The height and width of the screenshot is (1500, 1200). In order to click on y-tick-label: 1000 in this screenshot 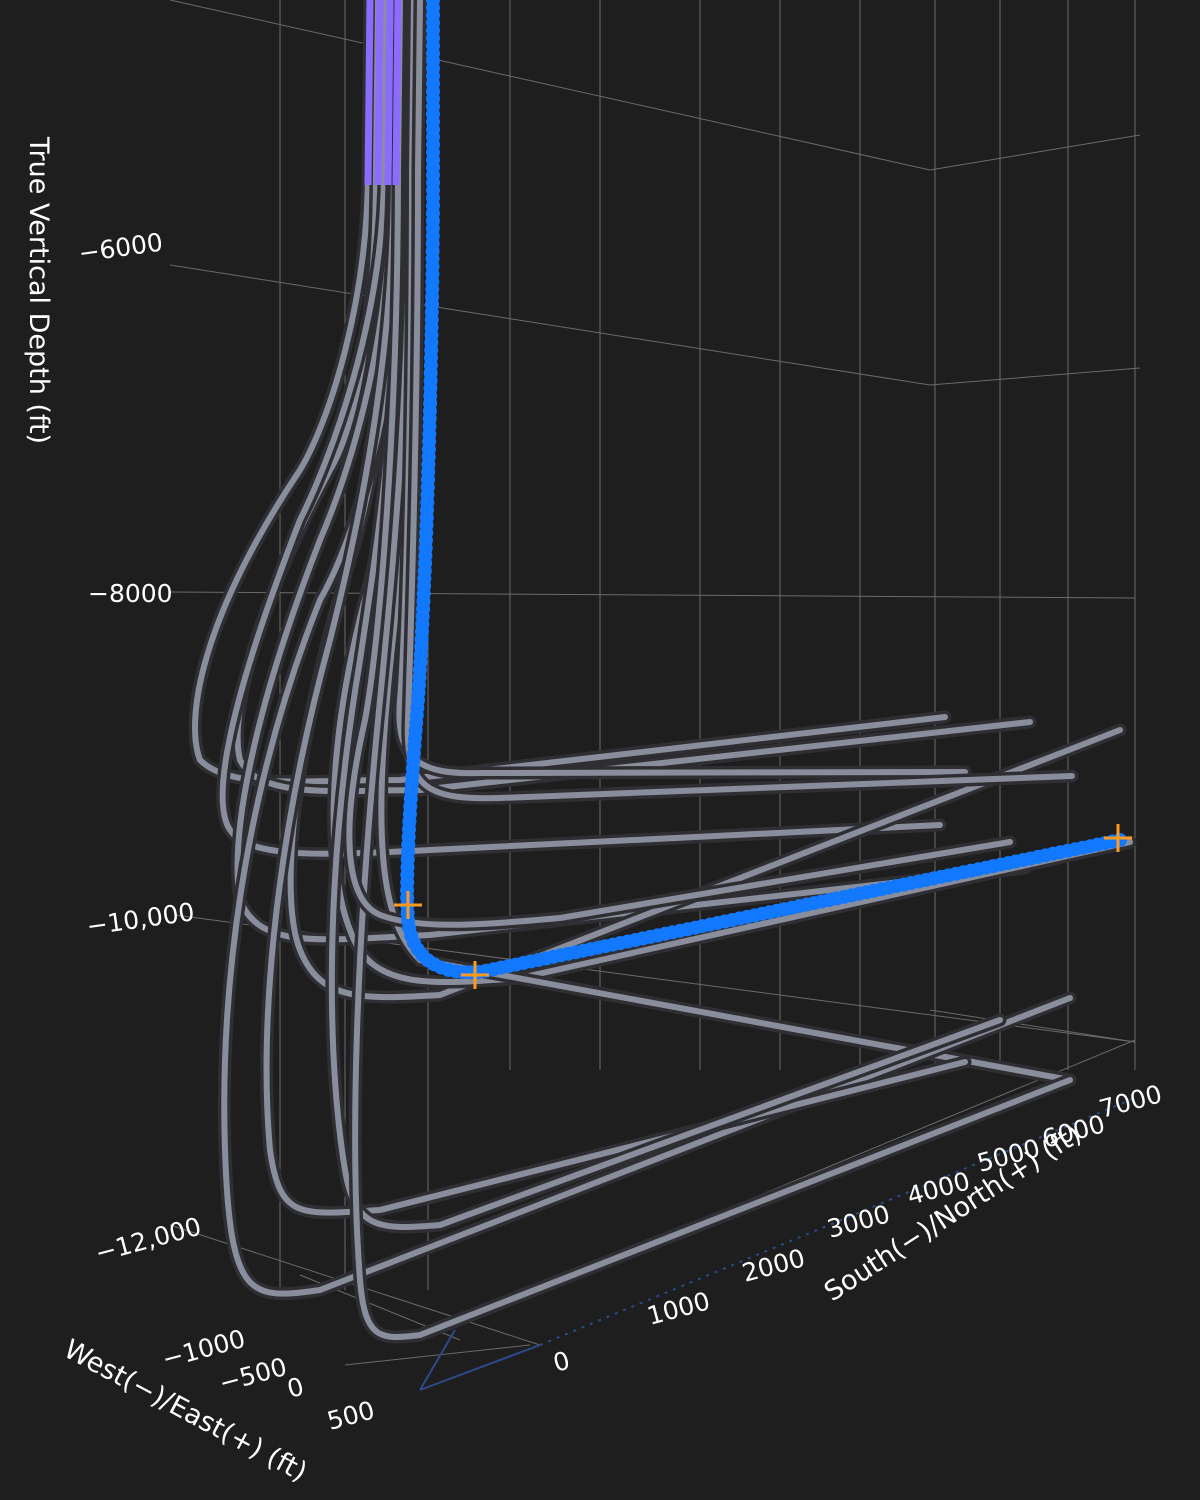, I will do `click(678, 1308)`.